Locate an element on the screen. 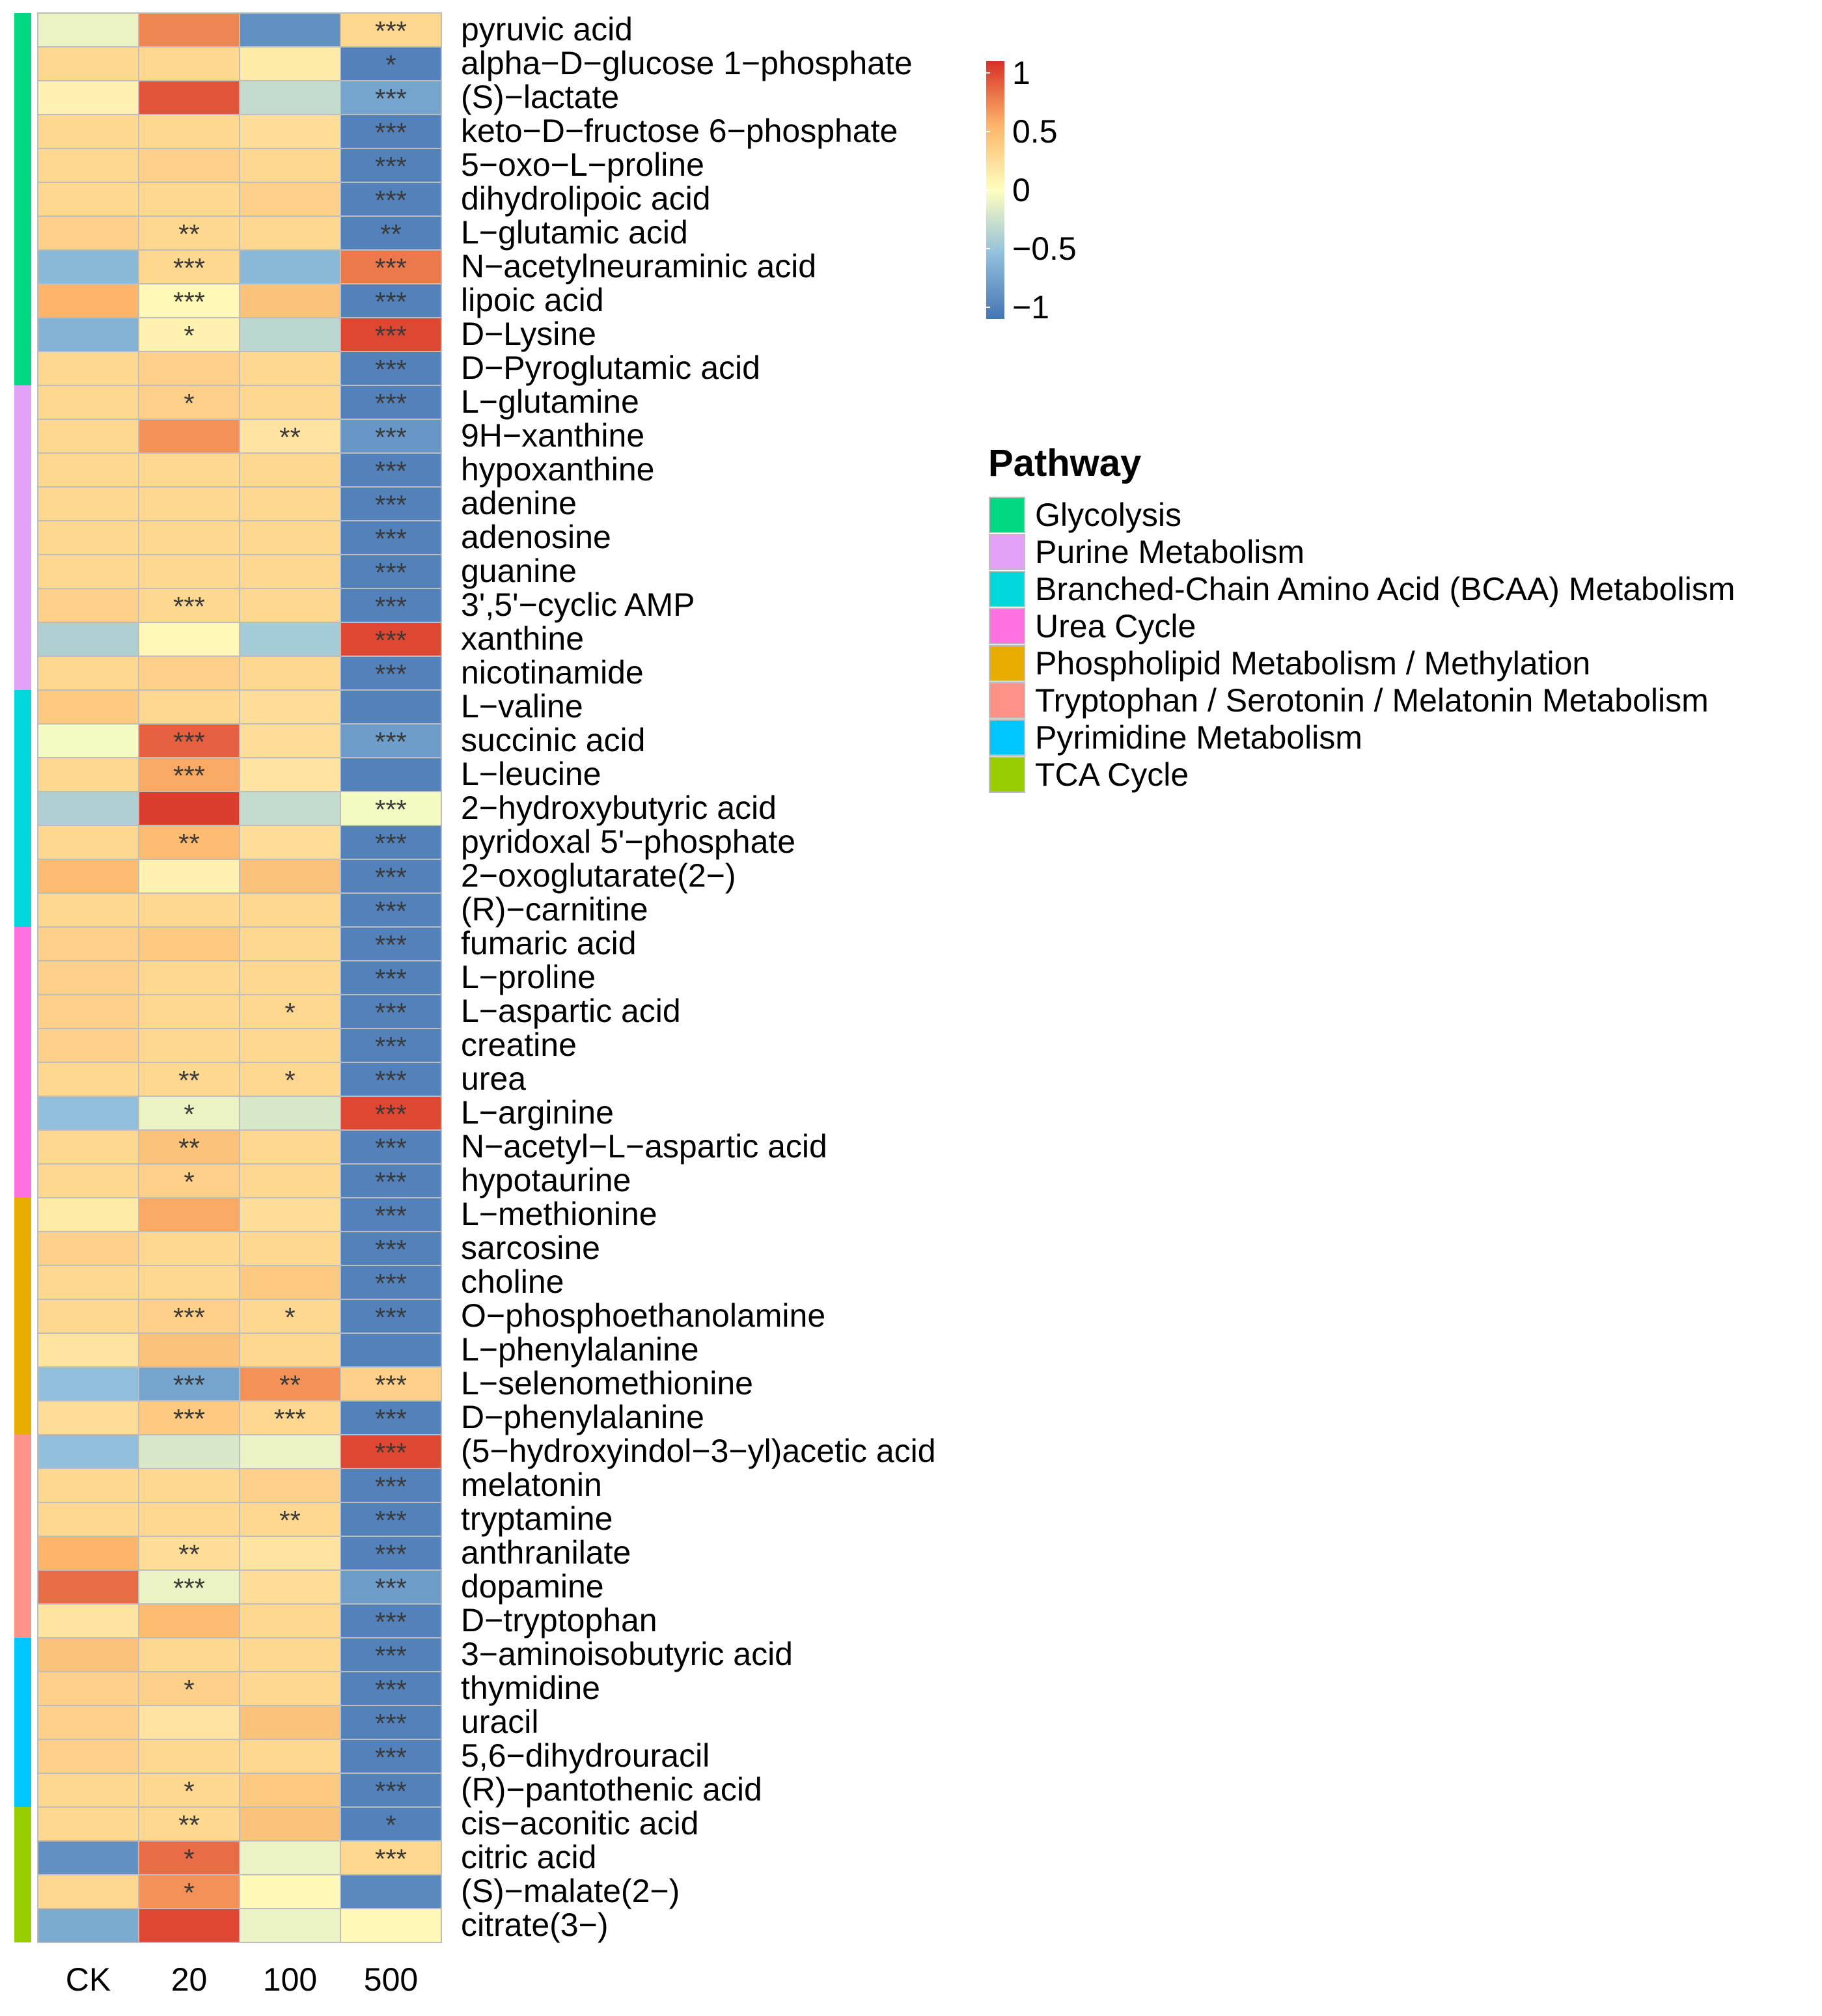 The height and width of the screenshot is (2016, 1822). row-label: (S)−lactate is located at coordinates (540, 97).